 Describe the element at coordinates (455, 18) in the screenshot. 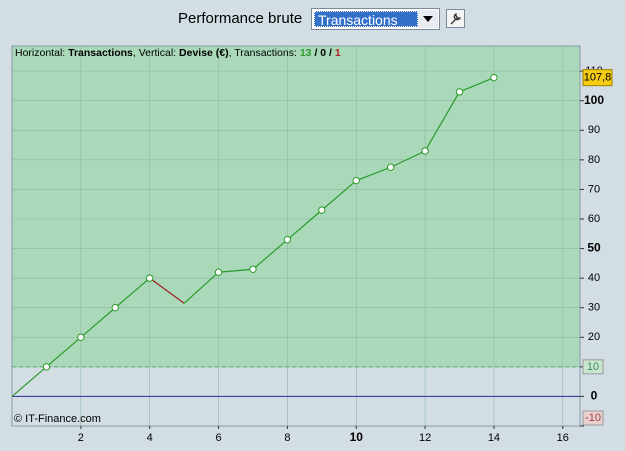

I see `settings-button` at that location.